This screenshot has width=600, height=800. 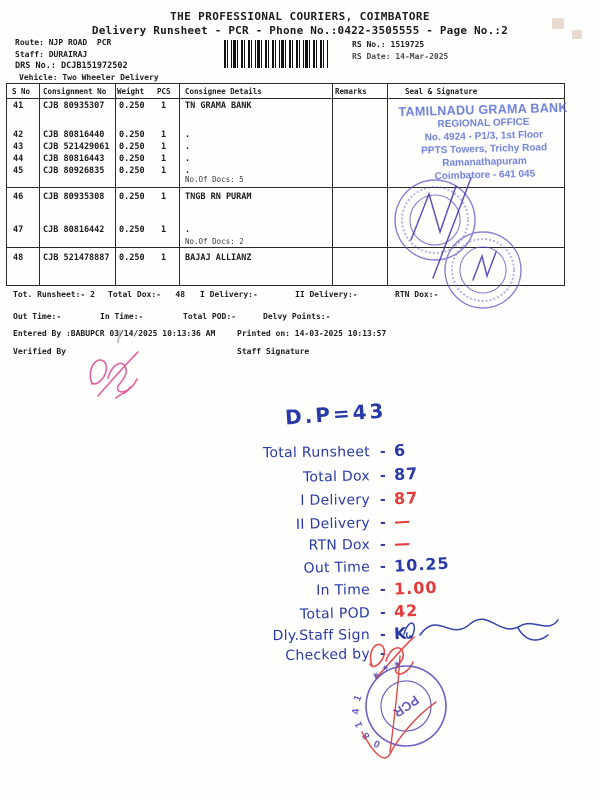 What do you see at coordinates (223, 91) in the screenshot?
I see `col-header-consignee: Consignee Details` at bounding box center [223, 91].